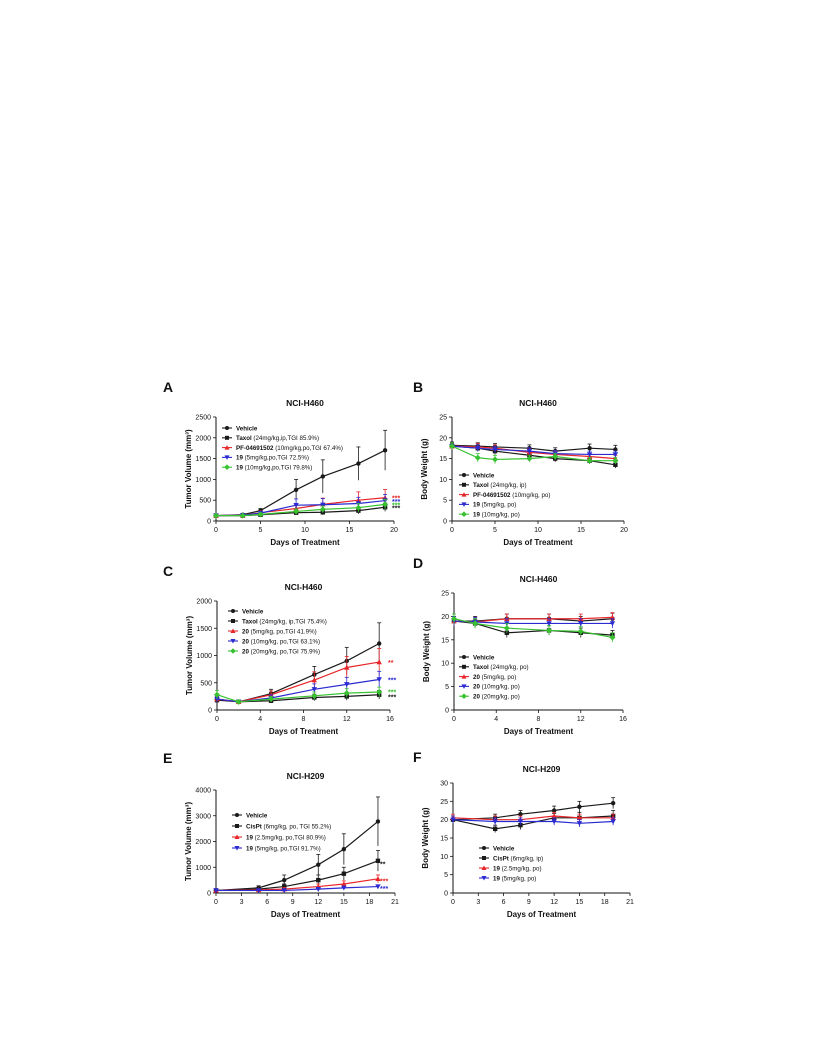 The image size is (816, 1061). What do you see at coordinates (267, 902) in the screenshot?
I see `x-tick-label: 6` at bounding box center [267, 902].